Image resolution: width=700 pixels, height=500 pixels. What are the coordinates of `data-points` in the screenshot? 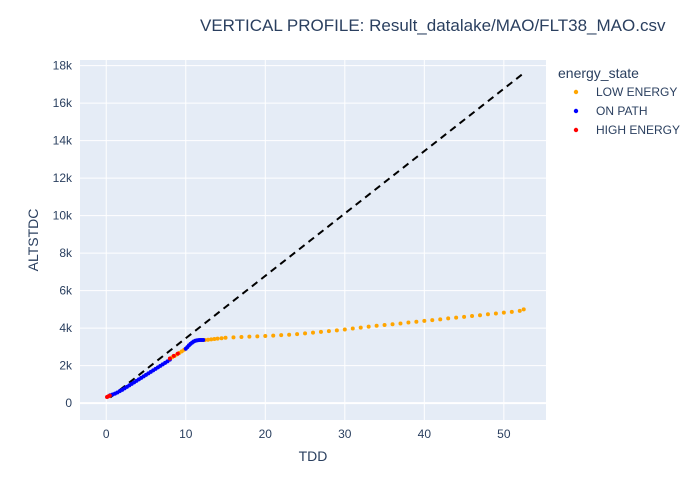 It's located at (315, 353).